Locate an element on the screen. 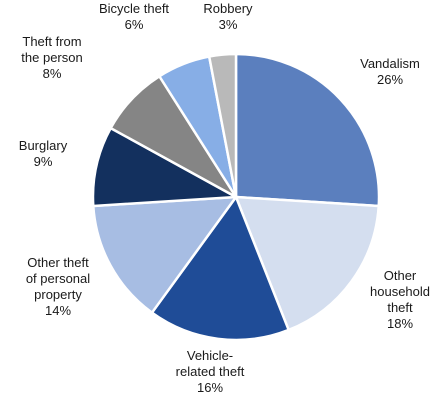  slice-label-8: Robbery 3% is located at coordinates (228, 16).